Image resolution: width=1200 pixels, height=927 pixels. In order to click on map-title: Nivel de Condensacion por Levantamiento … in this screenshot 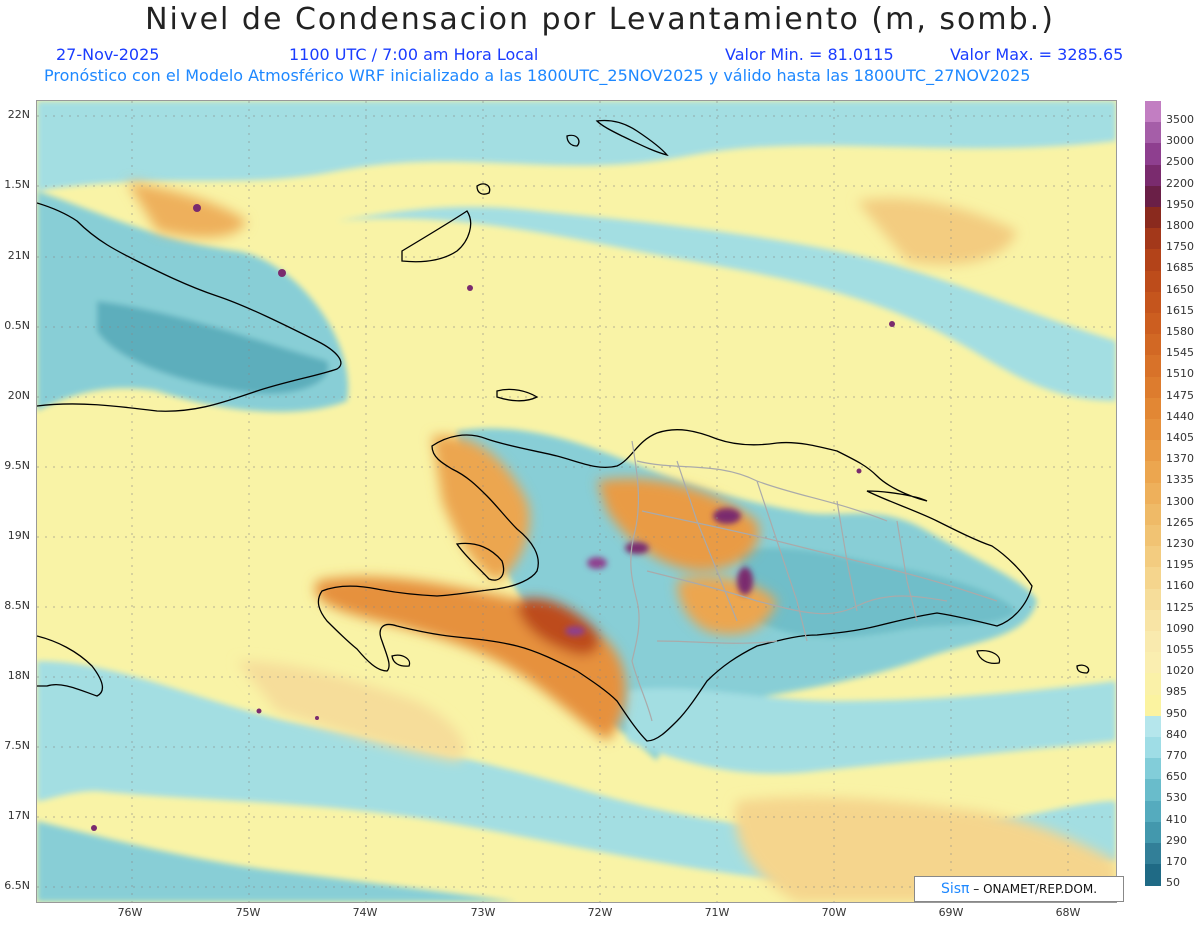, I will do `click(600, 19)`.